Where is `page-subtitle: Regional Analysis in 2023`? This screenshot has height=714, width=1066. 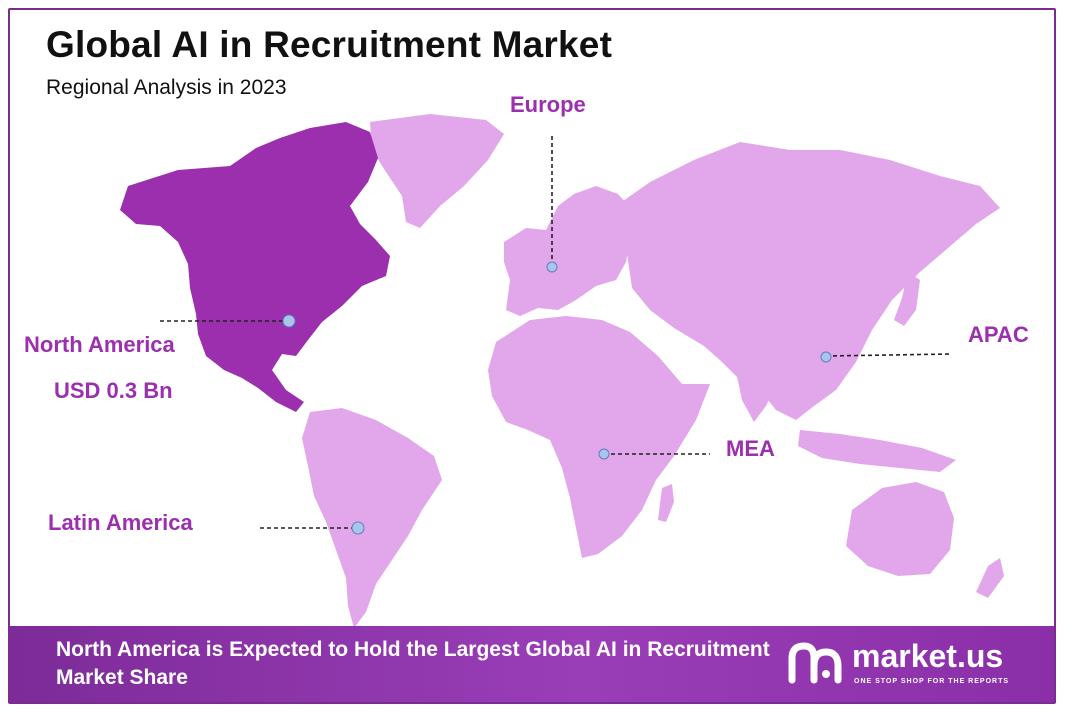 page-subtitle: Regional Analysis in 2023 is located at coordinates (166, 87).